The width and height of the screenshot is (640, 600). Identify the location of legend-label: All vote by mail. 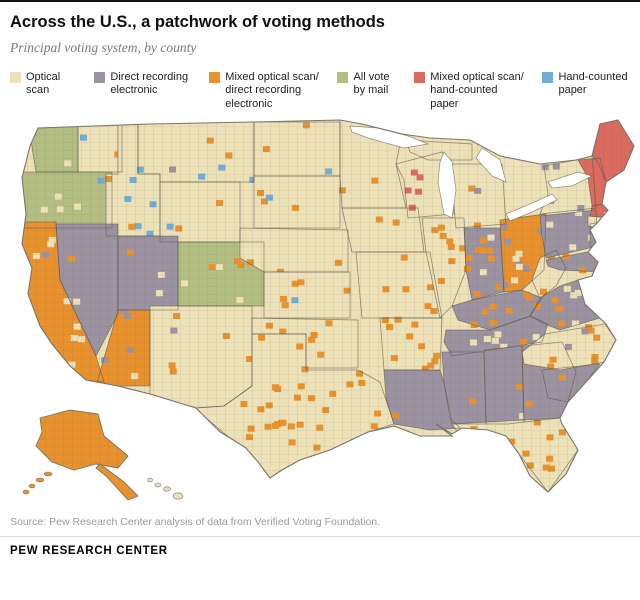
(371, 83).